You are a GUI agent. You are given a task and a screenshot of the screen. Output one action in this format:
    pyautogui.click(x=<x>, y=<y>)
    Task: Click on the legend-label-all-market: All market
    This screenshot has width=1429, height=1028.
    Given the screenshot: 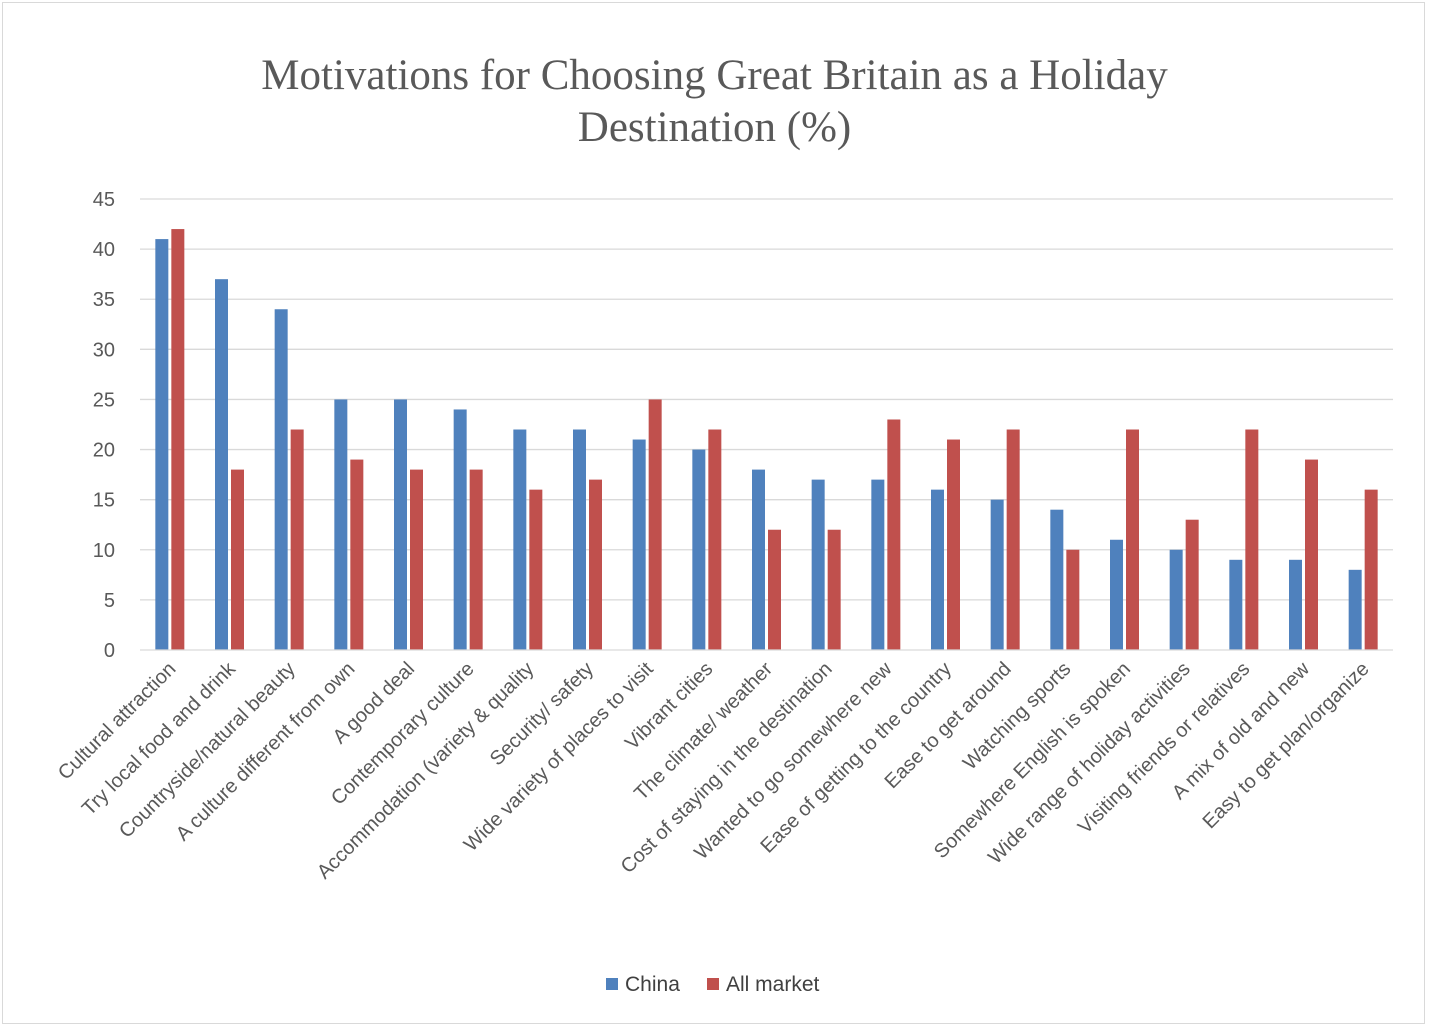 What is the action you would take?
    pyautogui.click(x=773, y=984)
    